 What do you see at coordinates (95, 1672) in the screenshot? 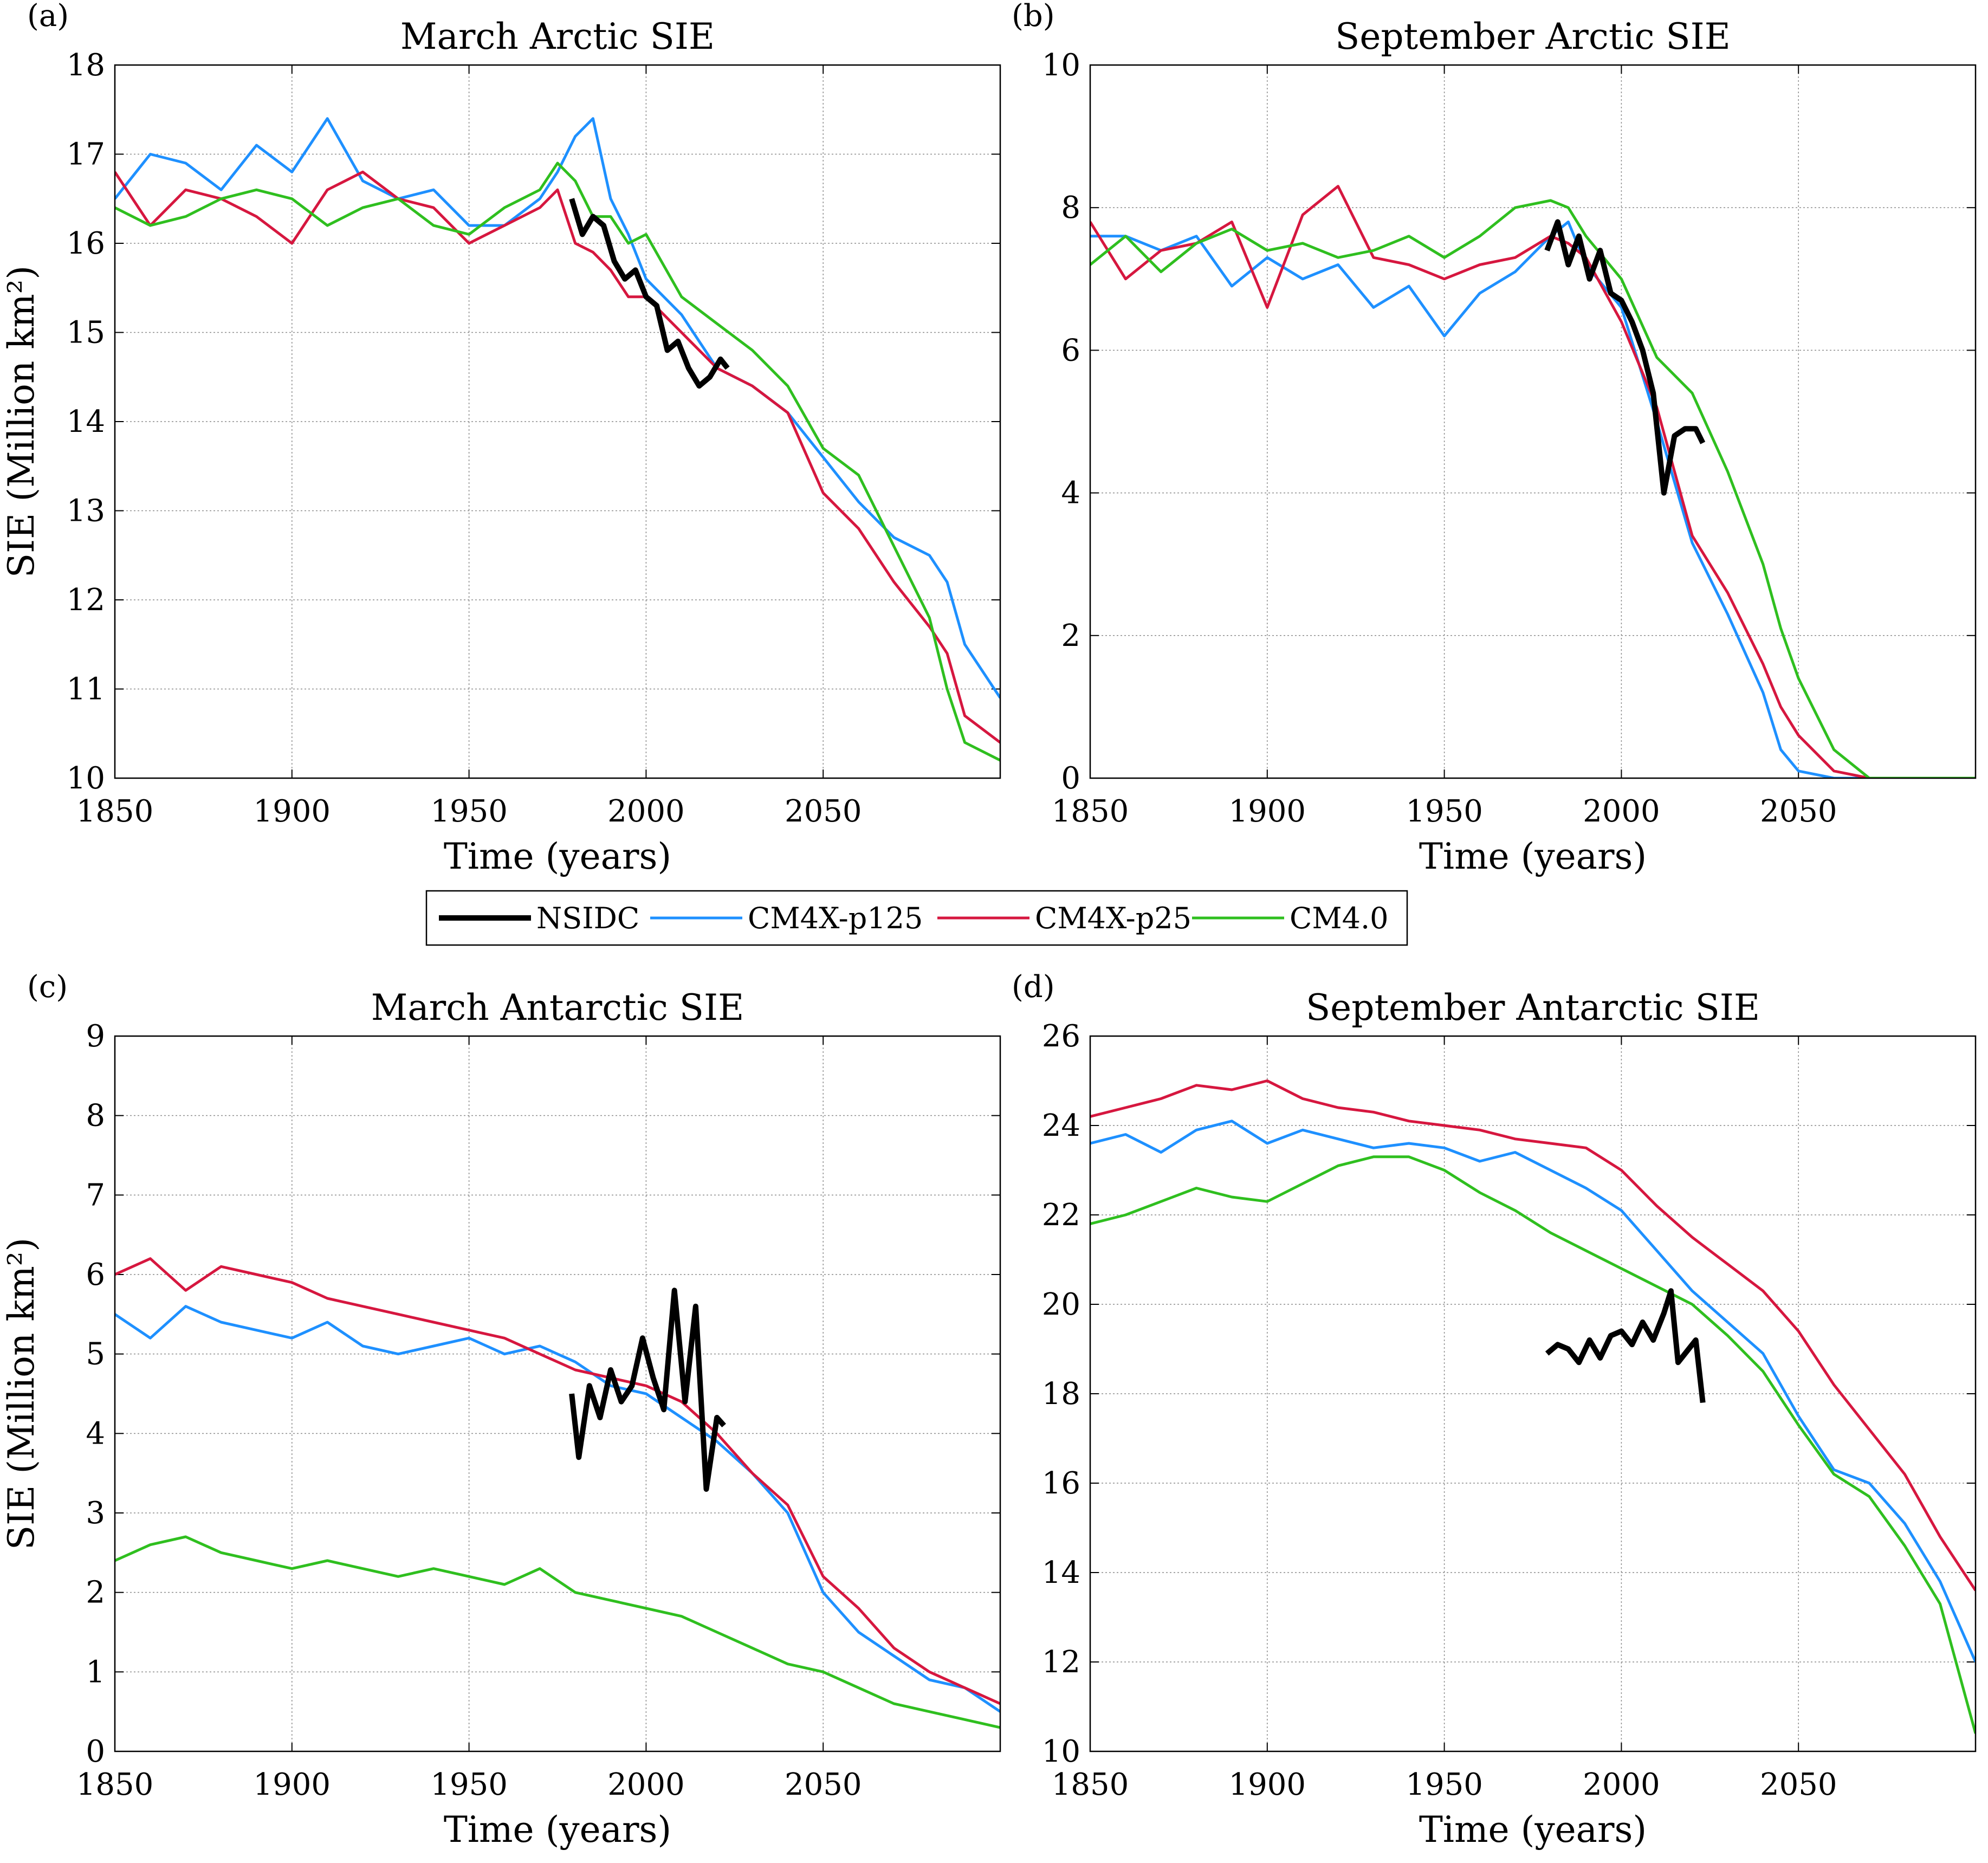
I see `y-tick-label: 1` at bounding box center [95, 1672].